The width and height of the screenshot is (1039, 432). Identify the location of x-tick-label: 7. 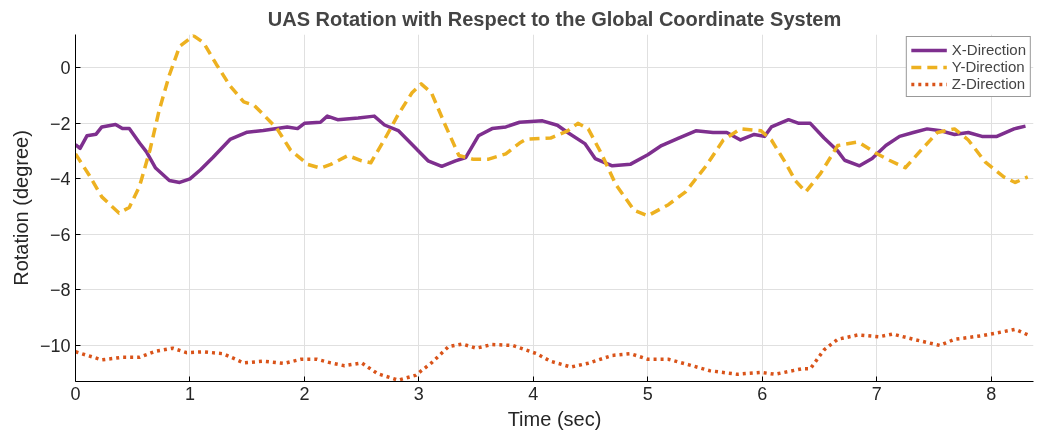
(876, 393).